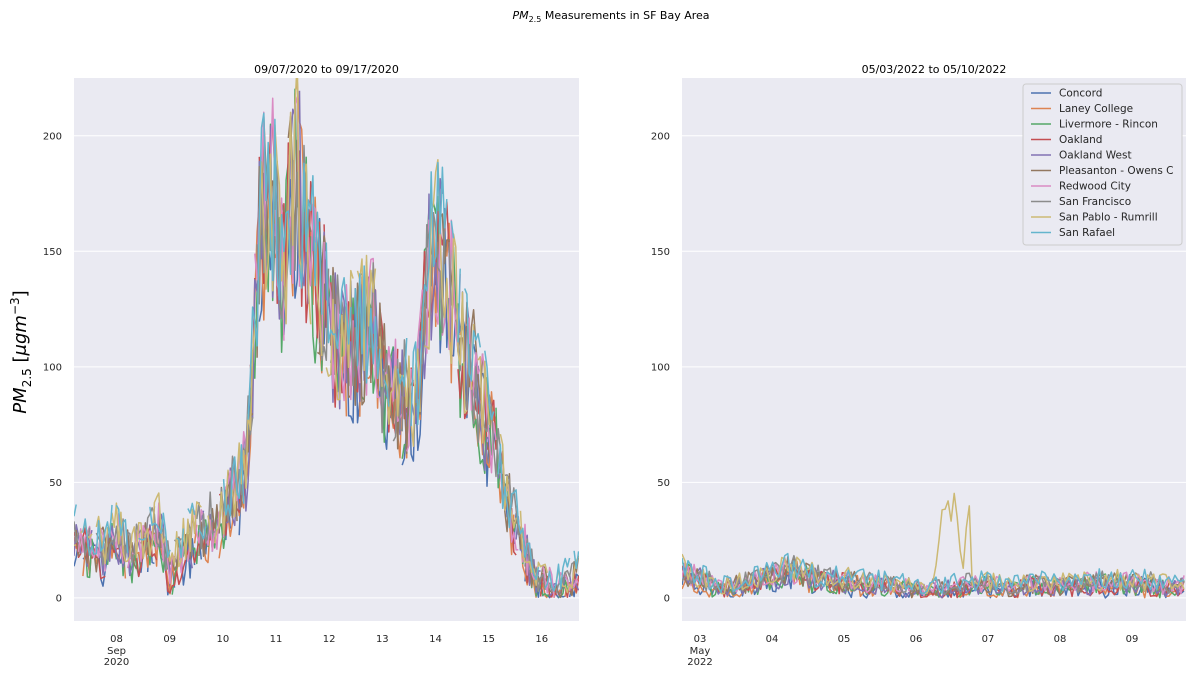 The width and height of the screenshot is (1195, 675). What do you see at coordinates (916, 639) in the screenshot?
I see `x-tick-label: 06` at bounding box center [916, 639].